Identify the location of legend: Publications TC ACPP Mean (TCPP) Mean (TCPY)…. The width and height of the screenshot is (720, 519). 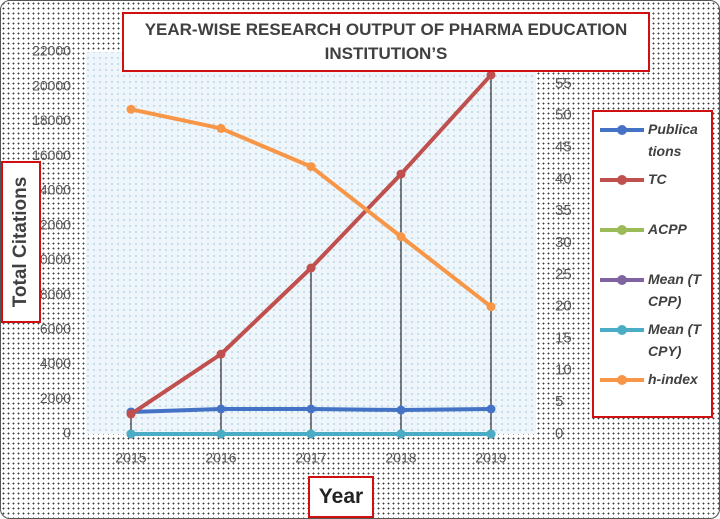
(652, 264).